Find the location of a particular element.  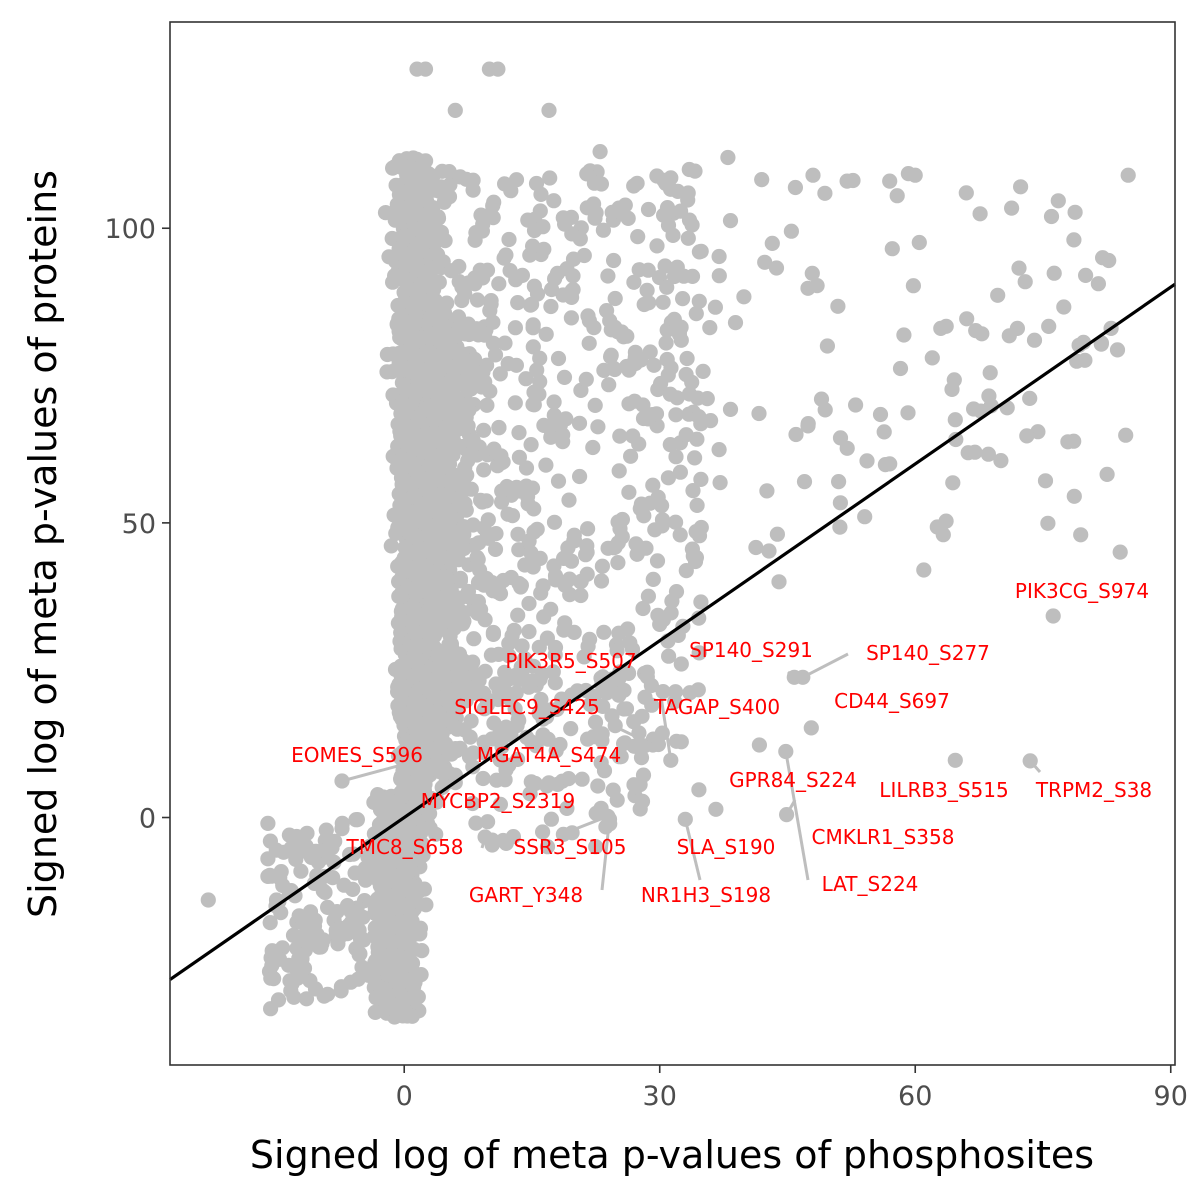

point-label: MGAT4A_S474 is located at coordinates (549, 755).